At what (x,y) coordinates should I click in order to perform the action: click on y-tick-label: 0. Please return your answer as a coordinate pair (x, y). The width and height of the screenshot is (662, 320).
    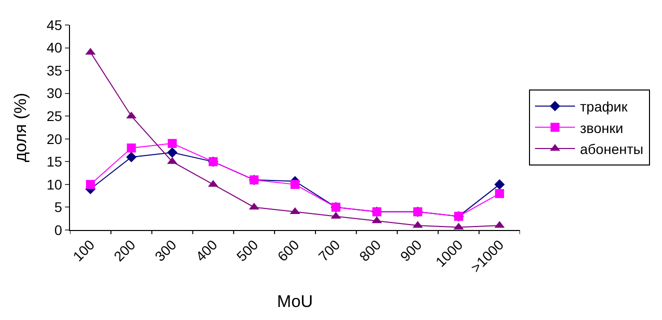
    Looking at the image, I should click on (58, 230).